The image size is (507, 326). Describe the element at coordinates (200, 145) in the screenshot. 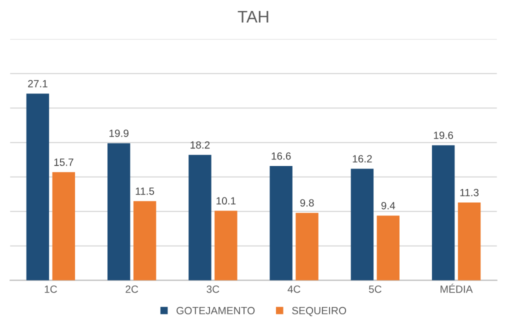

I see `data-label: 18.2` at that location.